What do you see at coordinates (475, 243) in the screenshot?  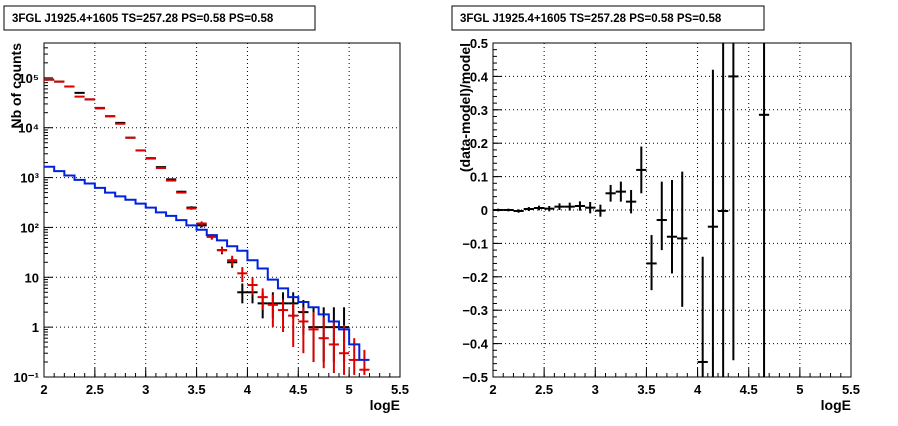 I see `residual-ytick-label: −0.1` at bounding box center [475, 243].